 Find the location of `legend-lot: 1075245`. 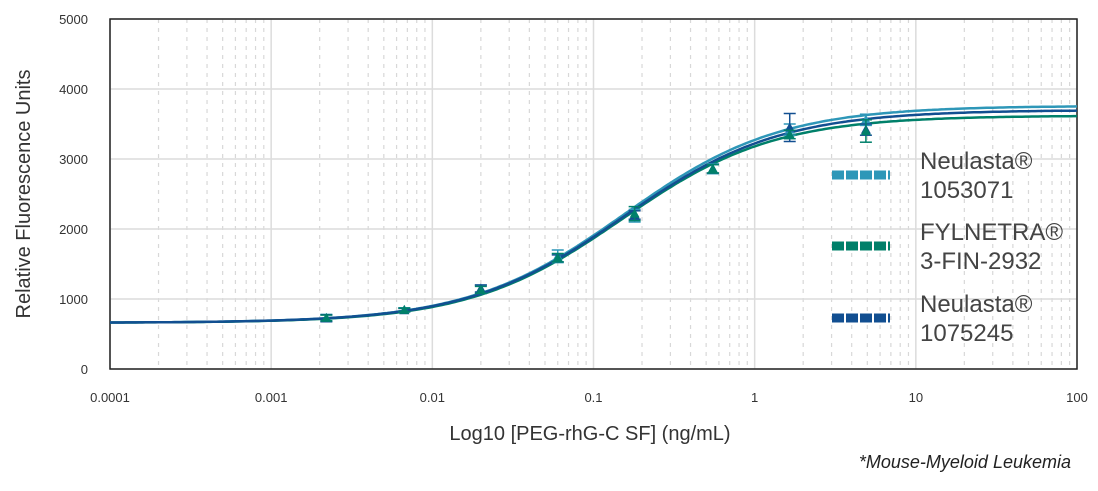

legend-lot: 1075245 is located at coordinates (966, 333).